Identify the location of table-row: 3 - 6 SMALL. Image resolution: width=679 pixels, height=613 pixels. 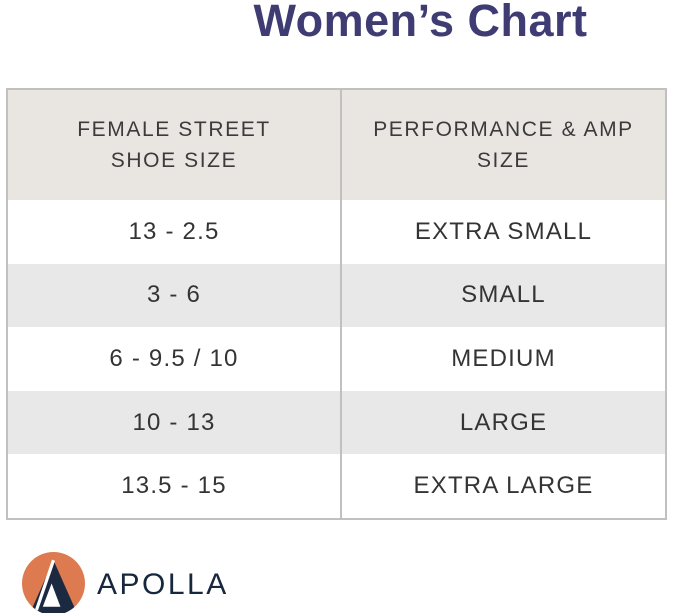
(336, 295).